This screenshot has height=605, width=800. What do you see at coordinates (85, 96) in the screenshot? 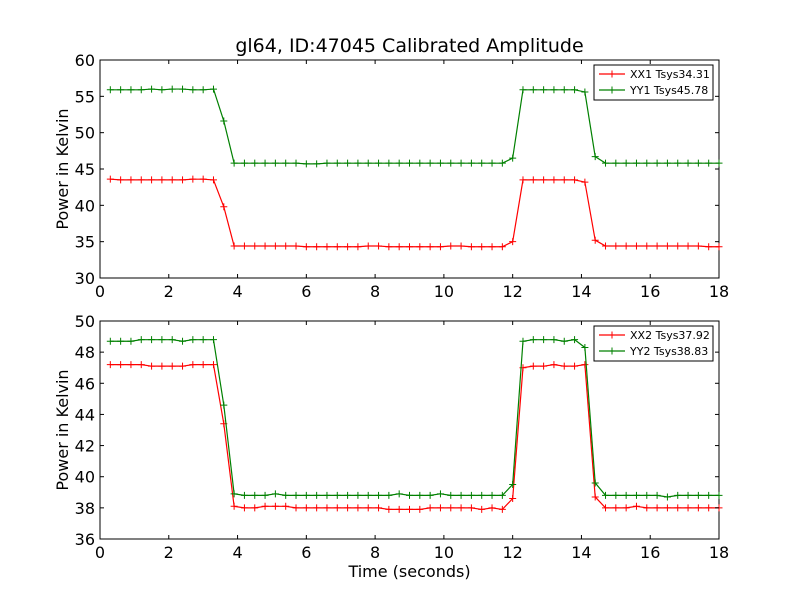
I see `y-tick-label: 55` at bounding box center [85, 96].